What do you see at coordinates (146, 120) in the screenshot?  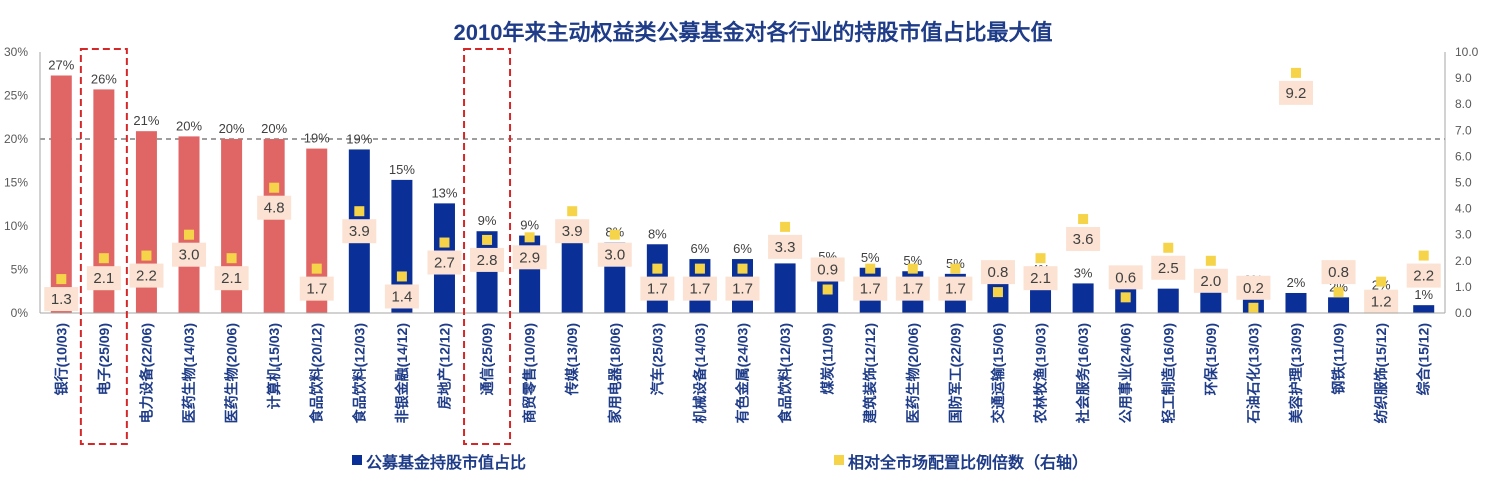 I see `bar-value-label: 21%` at bounding box center [146, 120].